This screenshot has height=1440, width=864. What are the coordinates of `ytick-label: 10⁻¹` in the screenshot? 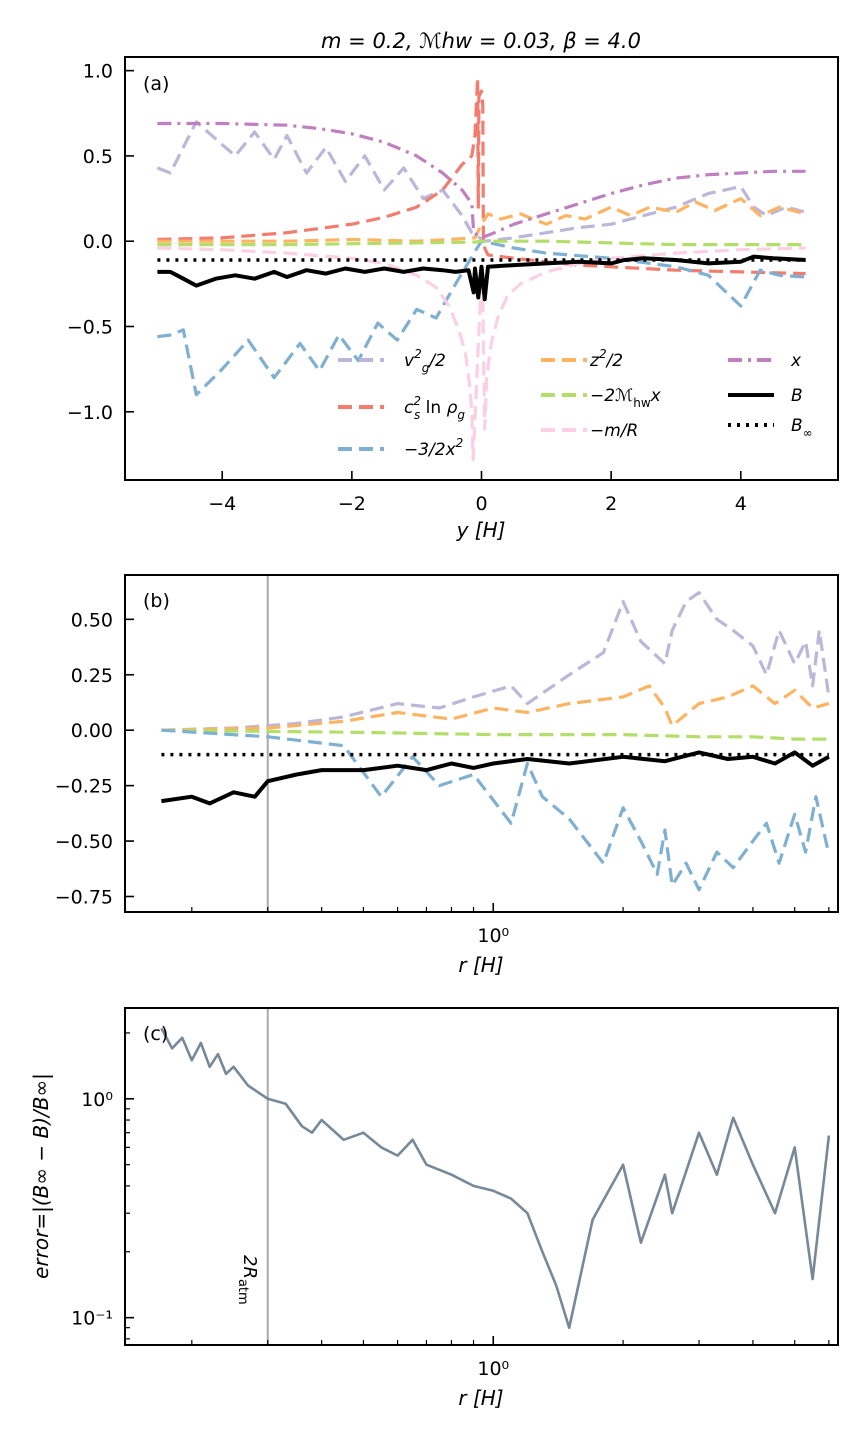 It's located at (92, 1319).